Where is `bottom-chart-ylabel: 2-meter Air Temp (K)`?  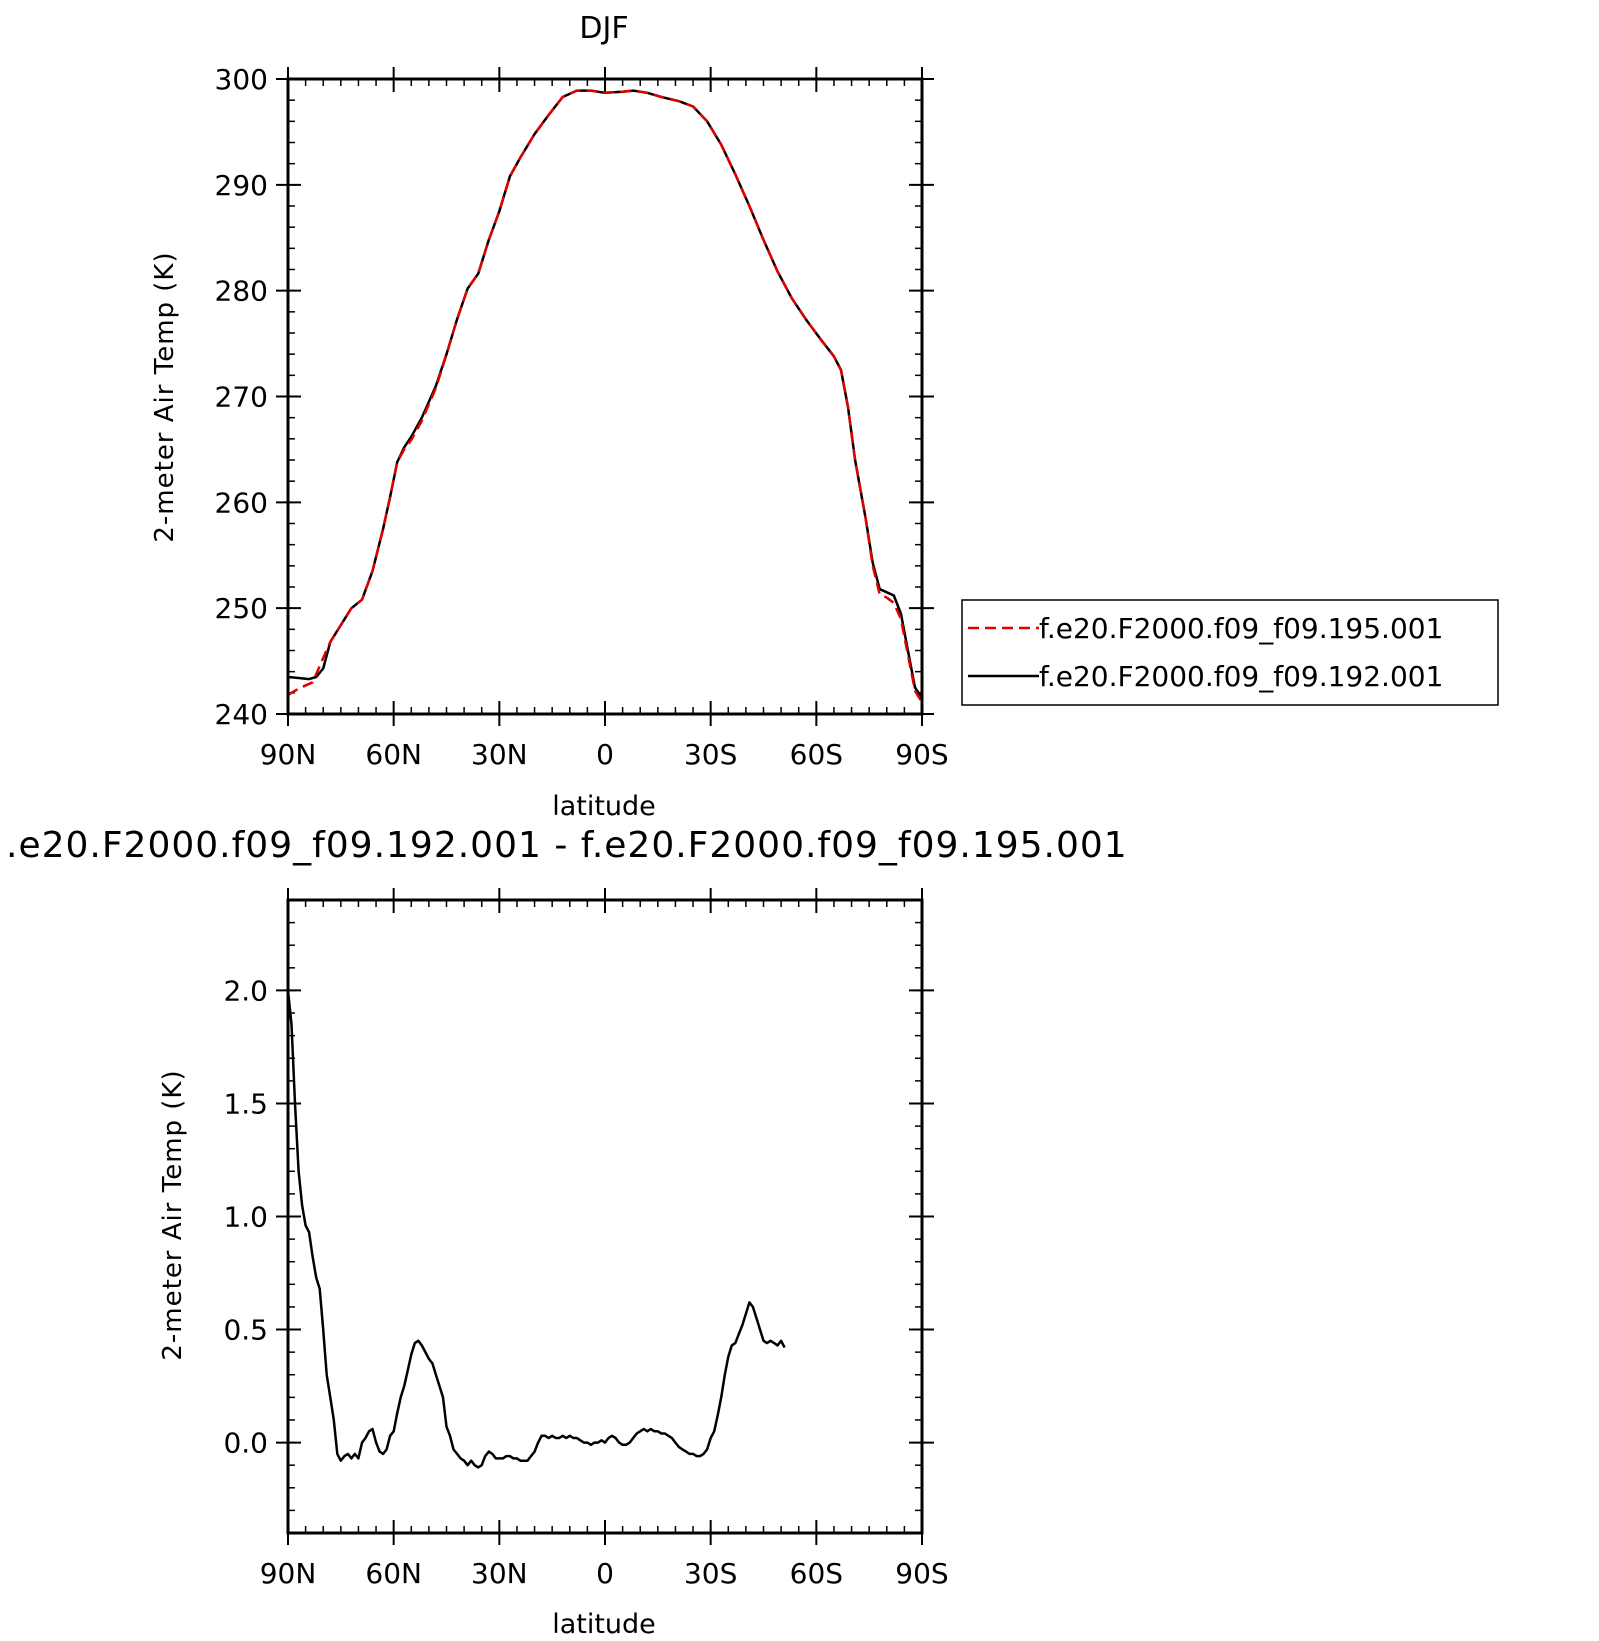
bottom-chart-ylabel: 2-meter Air Temp (K) is located at coordinates (173, 1214).